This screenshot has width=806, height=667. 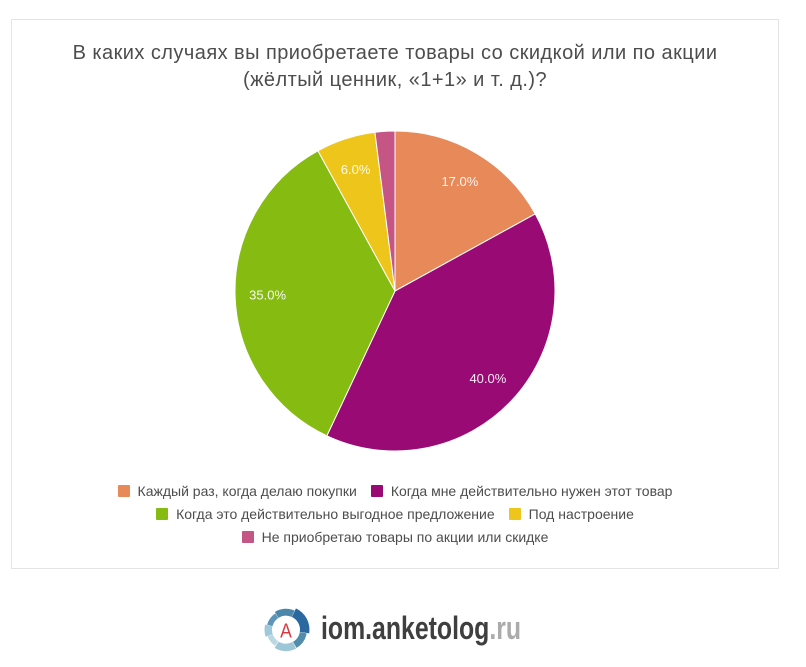 I want to click on svg-text: 40.0%, so click(x=487, y=377).